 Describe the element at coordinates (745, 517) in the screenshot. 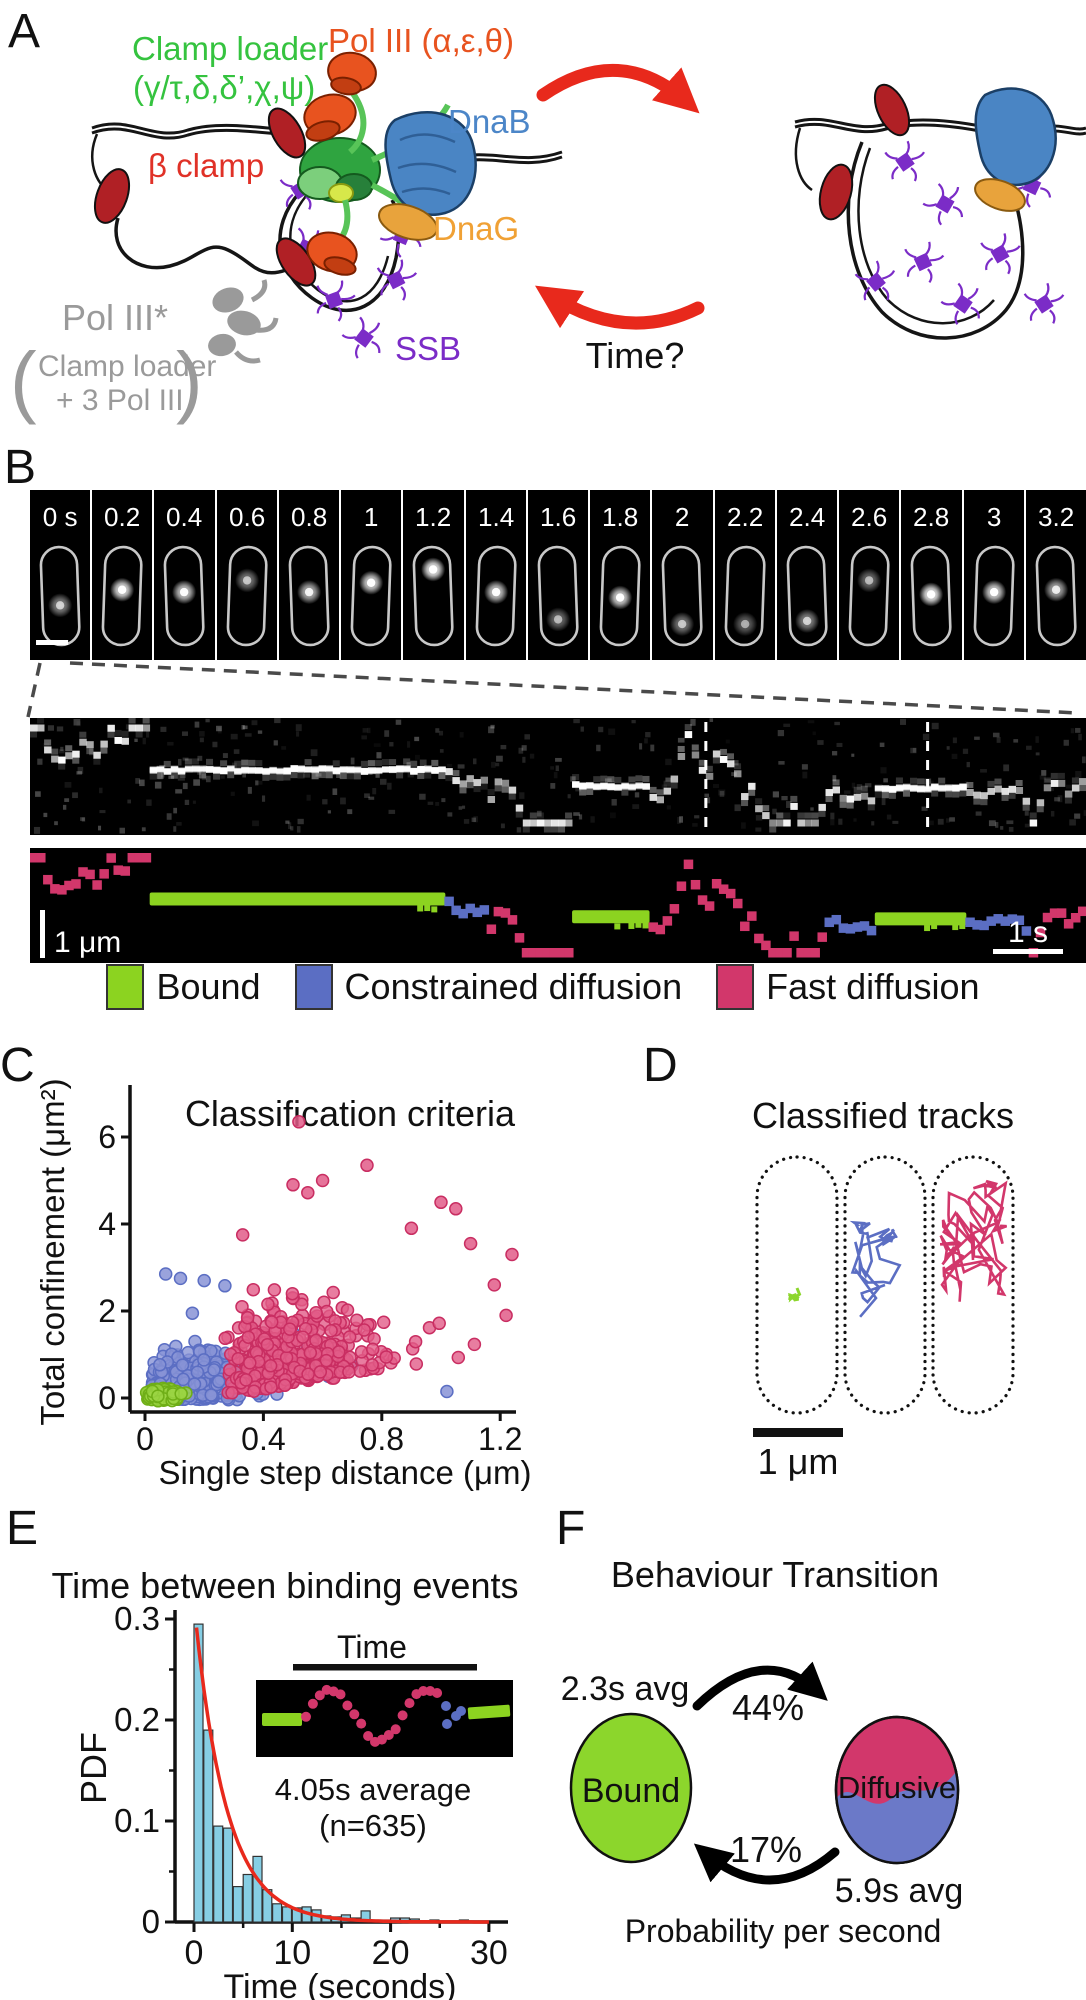

I see `frame-time-label: 2.2` at that location.